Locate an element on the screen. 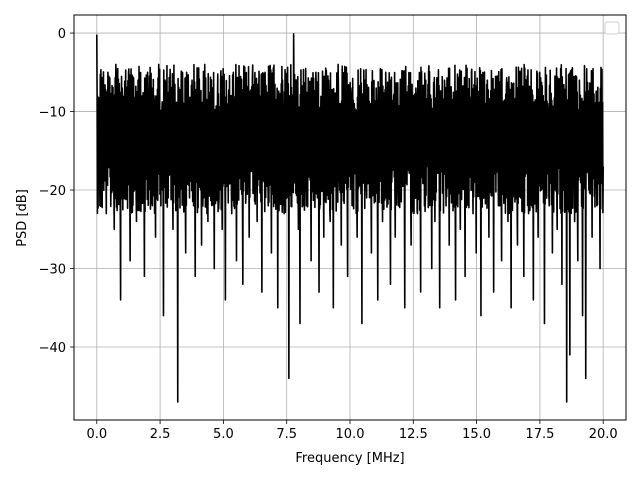  y-tick-label: −20 is located at coordinates (52, 191).